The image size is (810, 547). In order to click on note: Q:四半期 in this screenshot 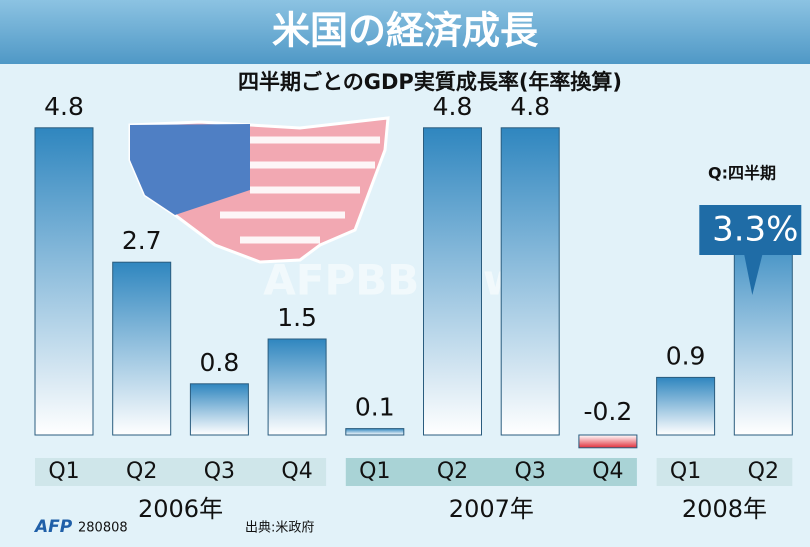, I will do `click(742, 173)`.